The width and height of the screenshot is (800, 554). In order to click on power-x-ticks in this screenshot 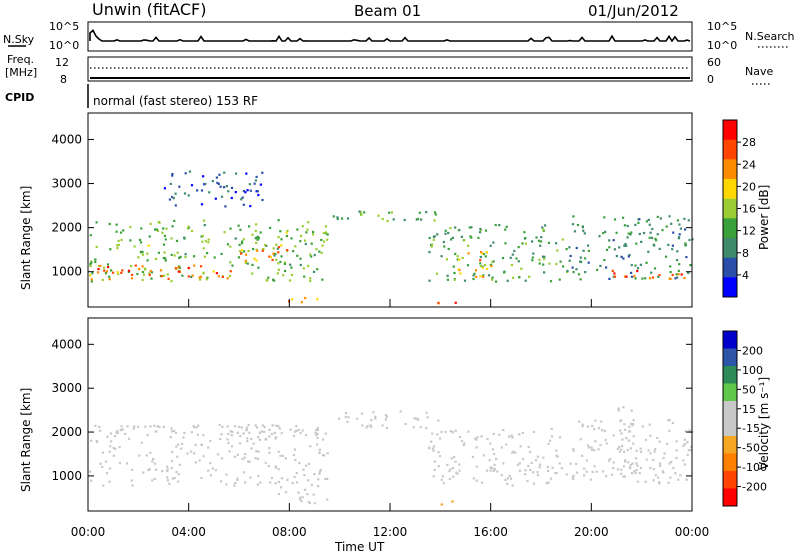, I will do `click(390, 303)`.